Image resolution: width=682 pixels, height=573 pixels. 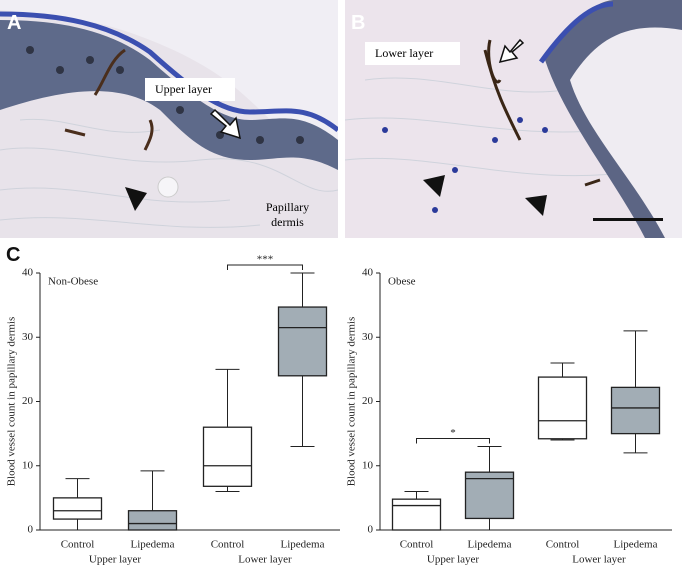 I want to click on panel-label: C, so click(x=13, y=255).